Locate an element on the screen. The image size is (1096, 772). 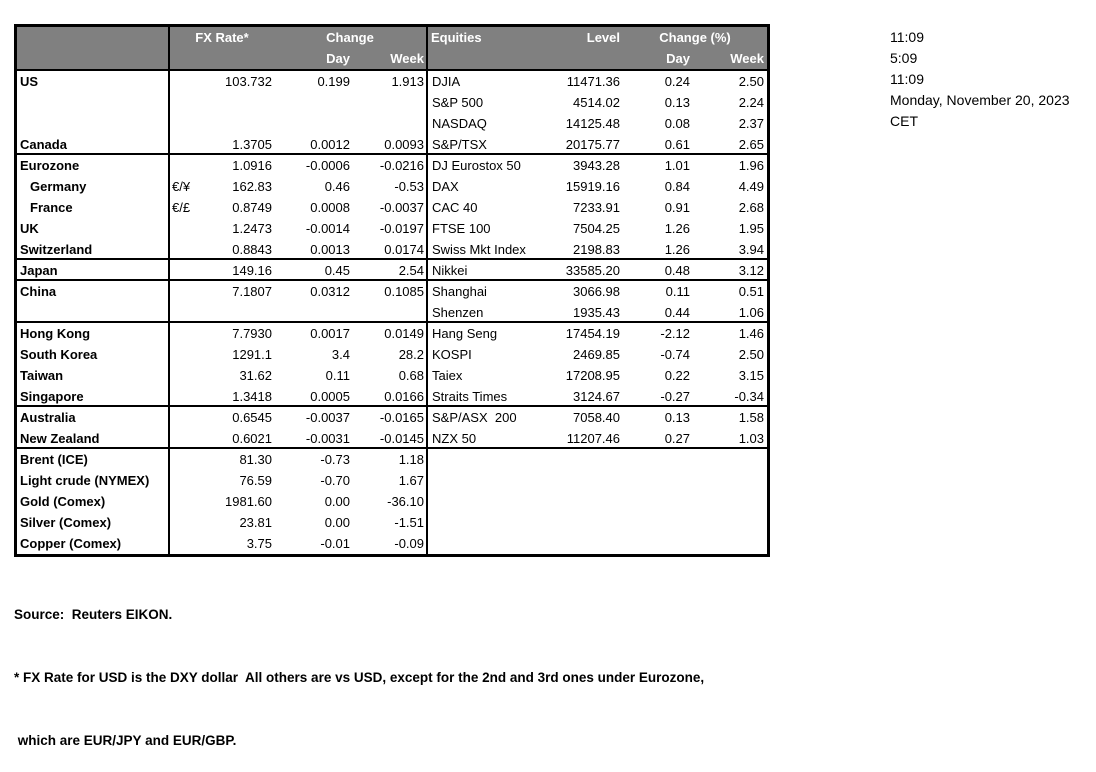
fx-week-change-cell: -36.10 is located at coordinates (405, 501).